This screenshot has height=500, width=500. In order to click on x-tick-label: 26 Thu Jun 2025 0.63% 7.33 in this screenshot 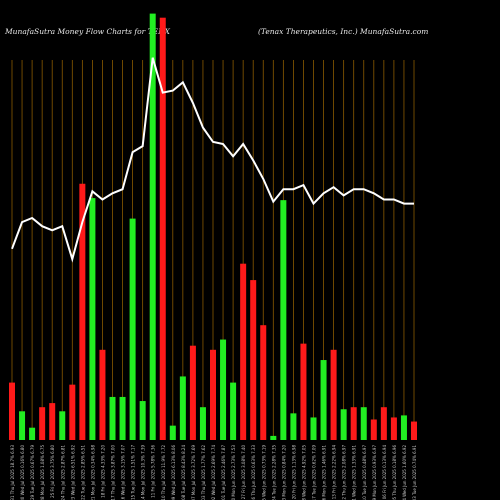, I will do `click(253, 472)`.